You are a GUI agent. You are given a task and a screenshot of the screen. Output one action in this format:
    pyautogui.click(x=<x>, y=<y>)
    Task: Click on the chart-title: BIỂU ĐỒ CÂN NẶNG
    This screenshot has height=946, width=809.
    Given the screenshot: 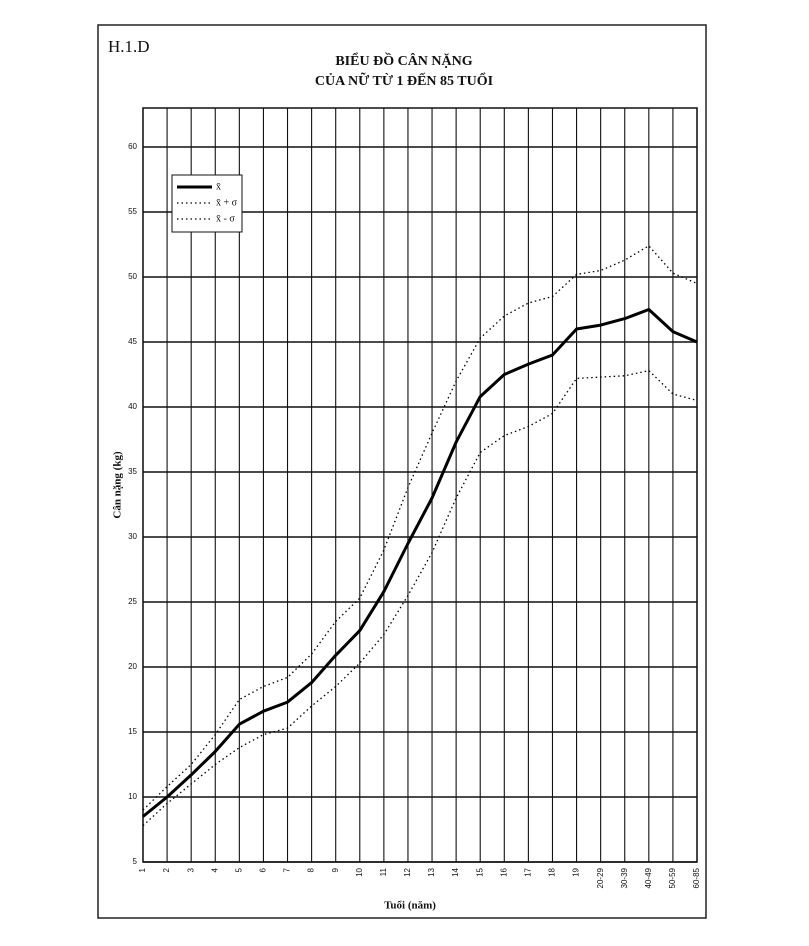 What is the action you would take?
    pyautogui.click(x=403, y=60)
    